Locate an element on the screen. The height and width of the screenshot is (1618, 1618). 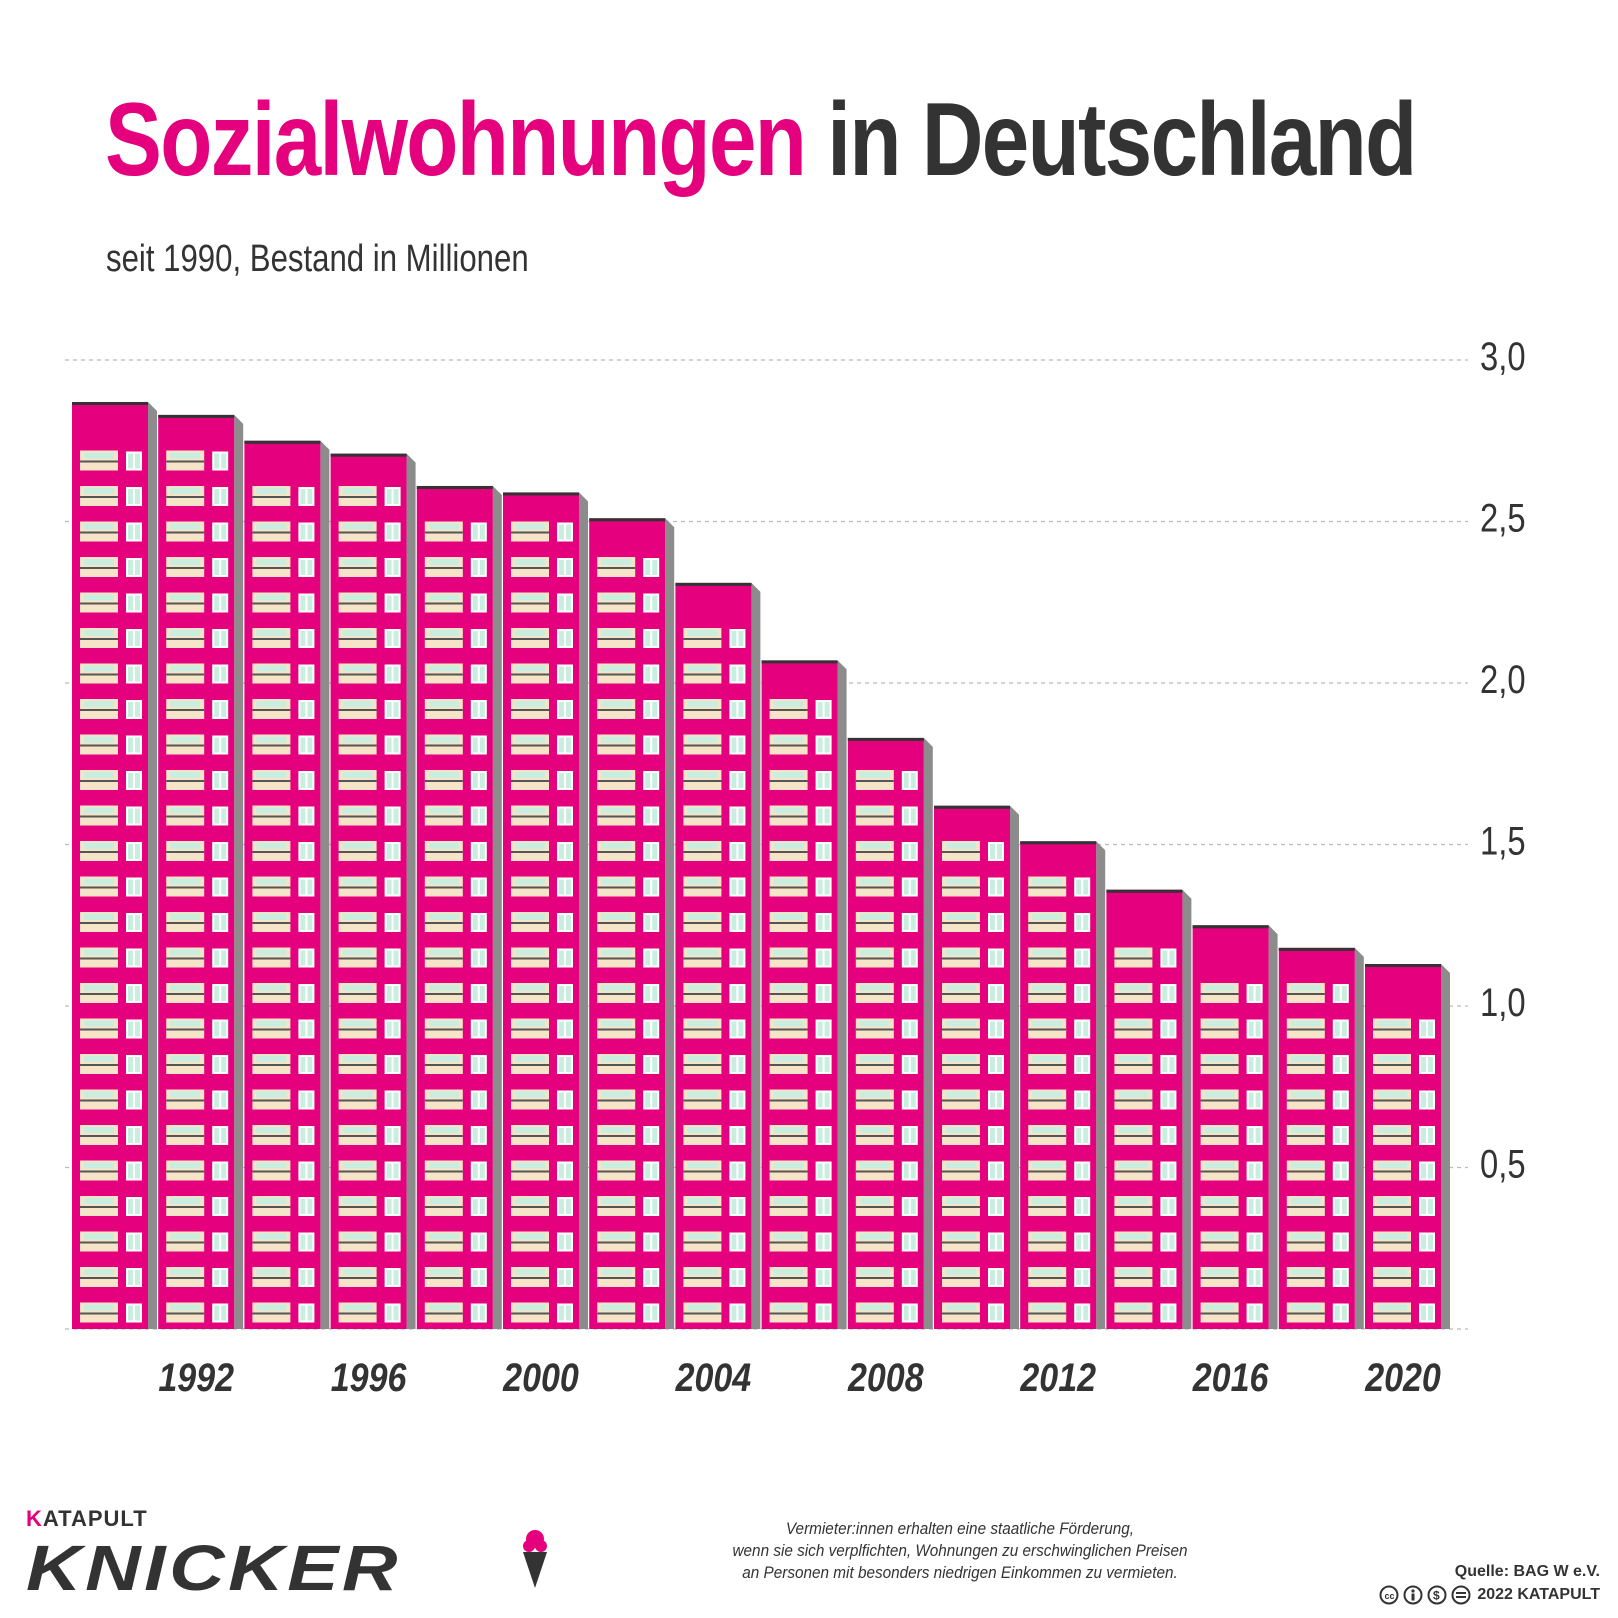
logo-atapult: ATAPULT is located at coordinates (95, 1518).